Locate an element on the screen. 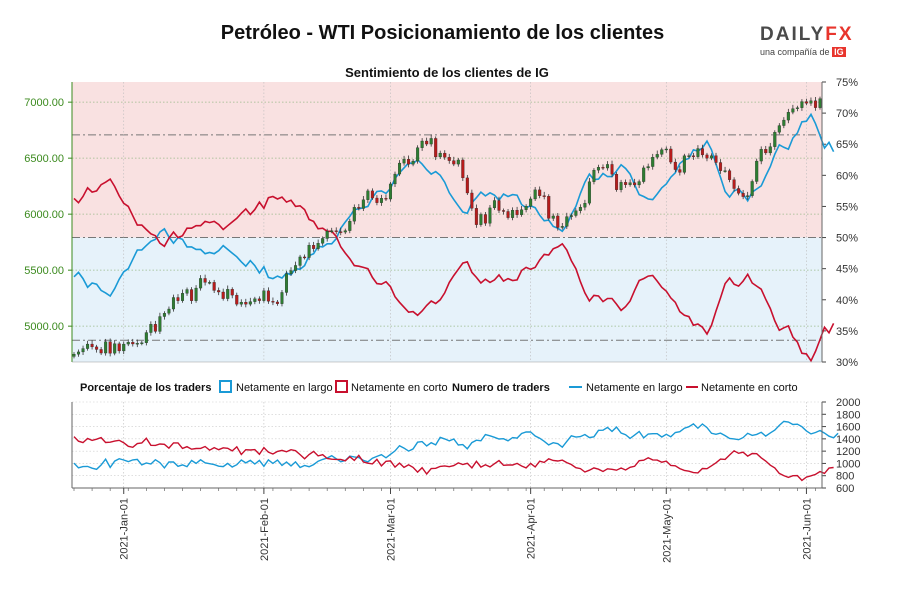  legend-short-traders-label: Netamente en corto is located at coordinates (749, 388).